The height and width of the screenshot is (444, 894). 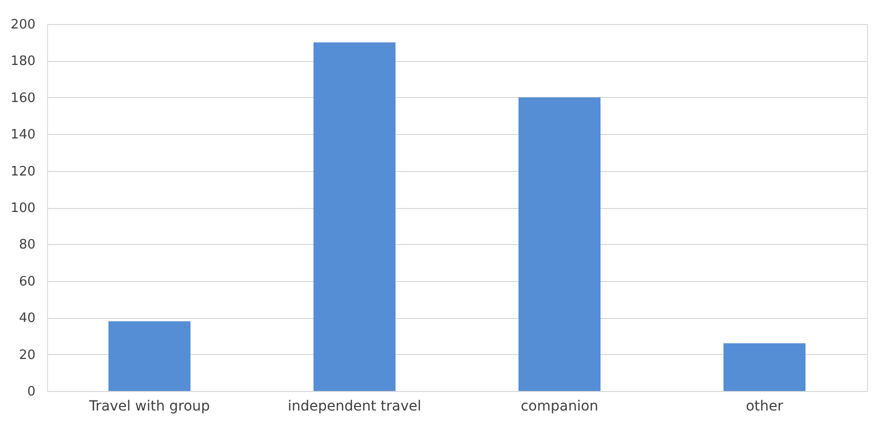 I want to click on y-tick-label: 100, so click(x=23, y=208).